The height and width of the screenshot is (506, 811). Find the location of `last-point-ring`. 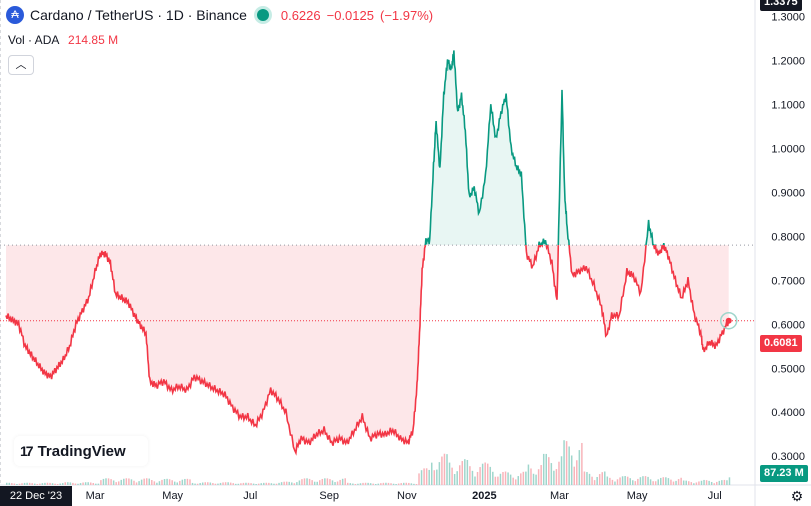

last-point-ring is located at coordinates (728, 320).